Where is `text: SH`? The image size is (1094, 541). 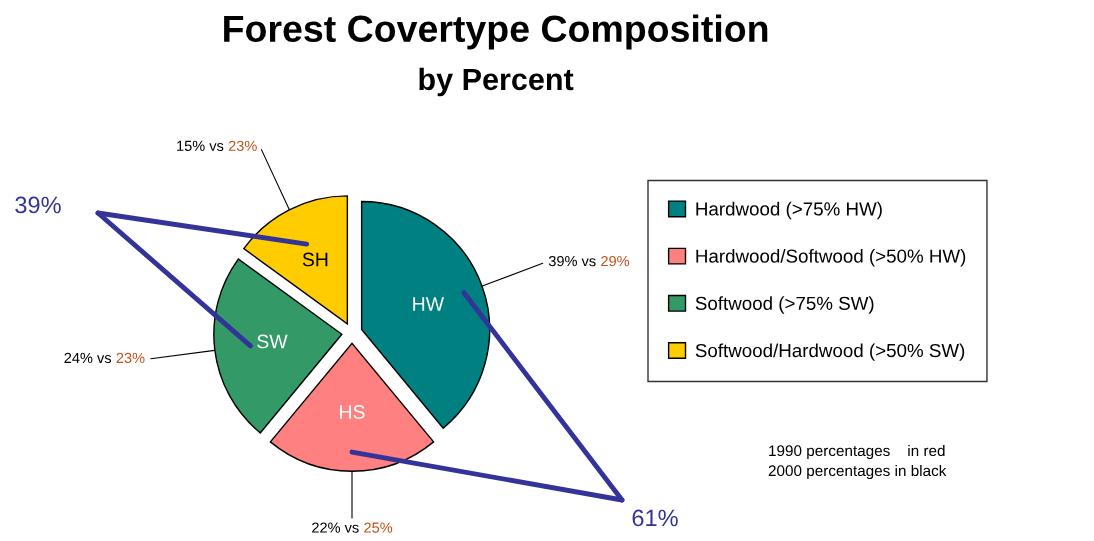
text: SH is located at coordinates (315, 259).